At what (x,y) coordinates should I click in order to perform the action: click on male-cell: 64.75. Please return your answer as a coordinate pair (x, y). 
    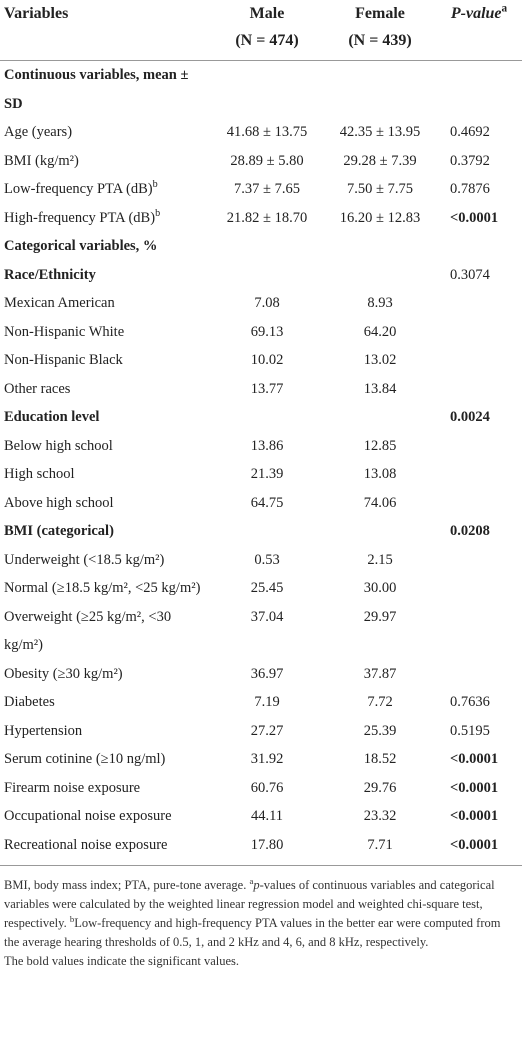
    Looking at the image, I should click on (267, 503).